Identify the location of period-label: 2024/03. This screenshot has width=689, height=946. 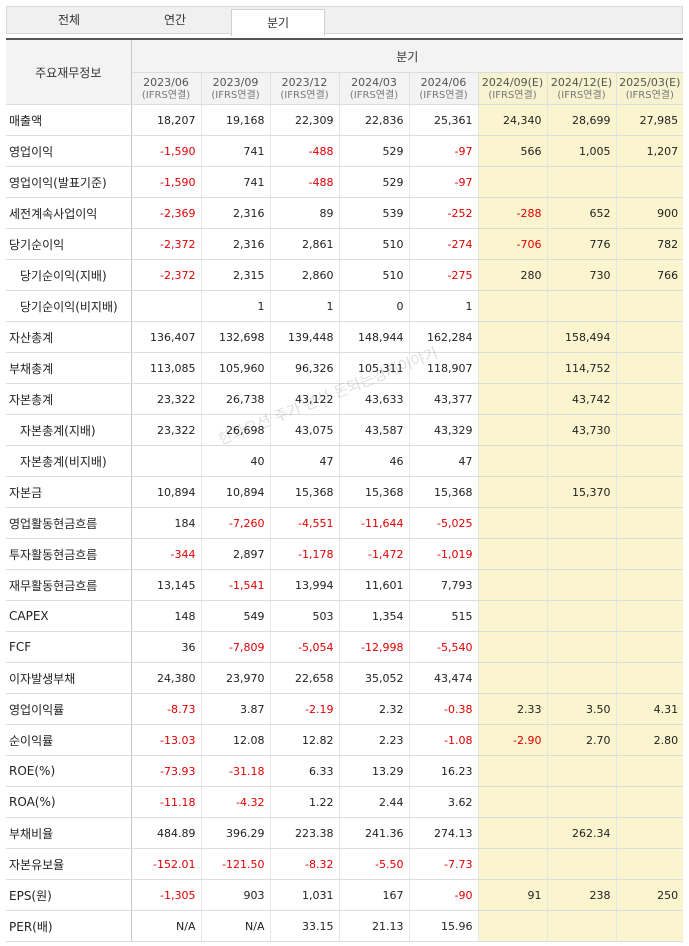
(374, 82).